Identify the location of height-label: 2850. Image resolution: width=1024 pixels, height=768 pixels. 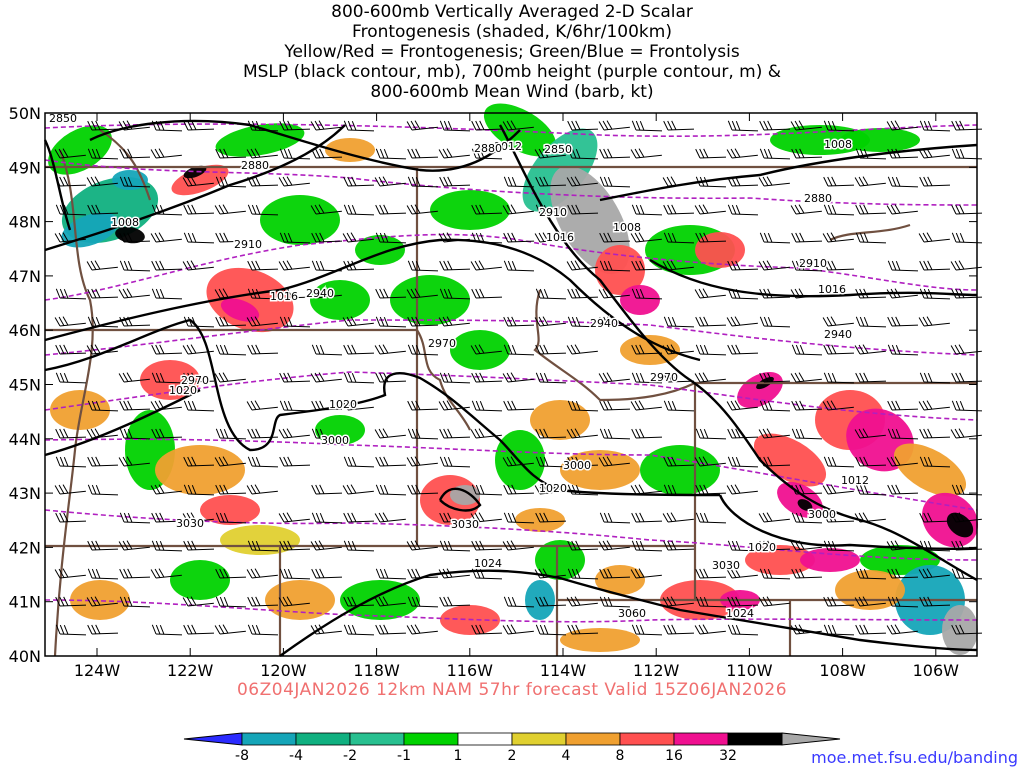
(558, 149).